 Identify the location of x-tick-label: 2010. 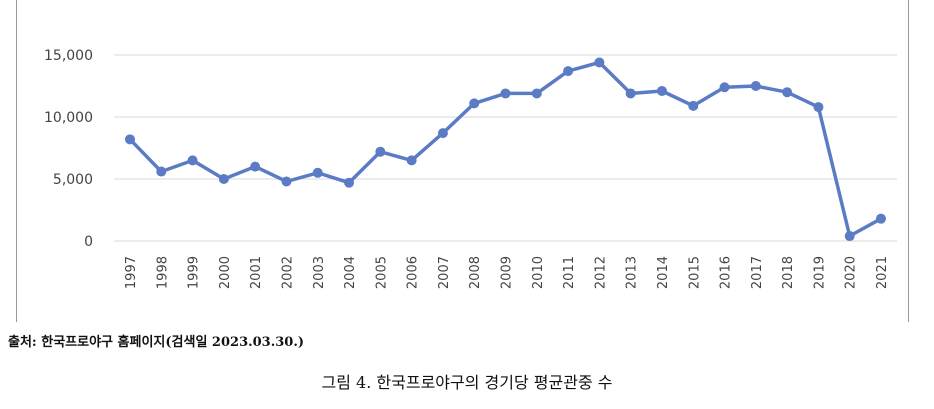
(538, 272).